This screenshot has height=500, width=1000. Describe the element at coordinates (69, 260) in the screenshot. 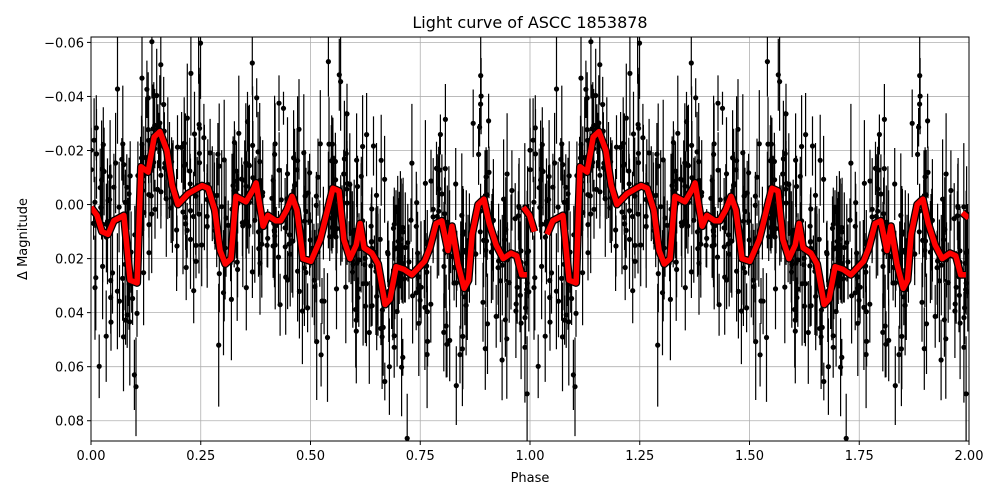

I see `y-tick-label: 0.02` at that location.